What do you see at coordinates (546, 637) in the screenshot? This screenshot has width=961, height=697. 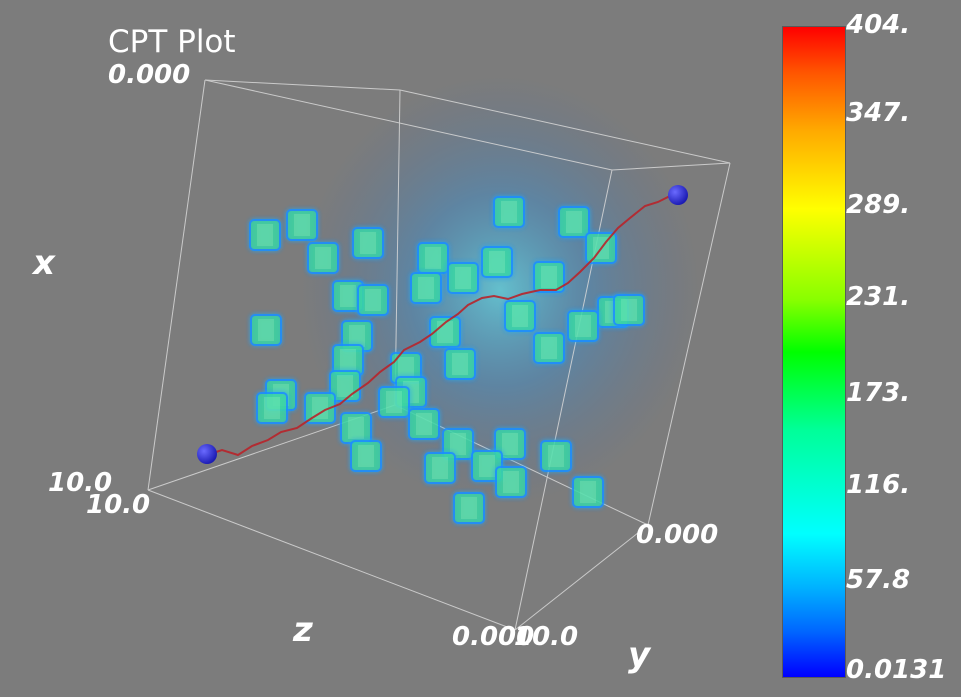 I see `y-axis-max-label: 10.0` at bounding box center [546, 637].